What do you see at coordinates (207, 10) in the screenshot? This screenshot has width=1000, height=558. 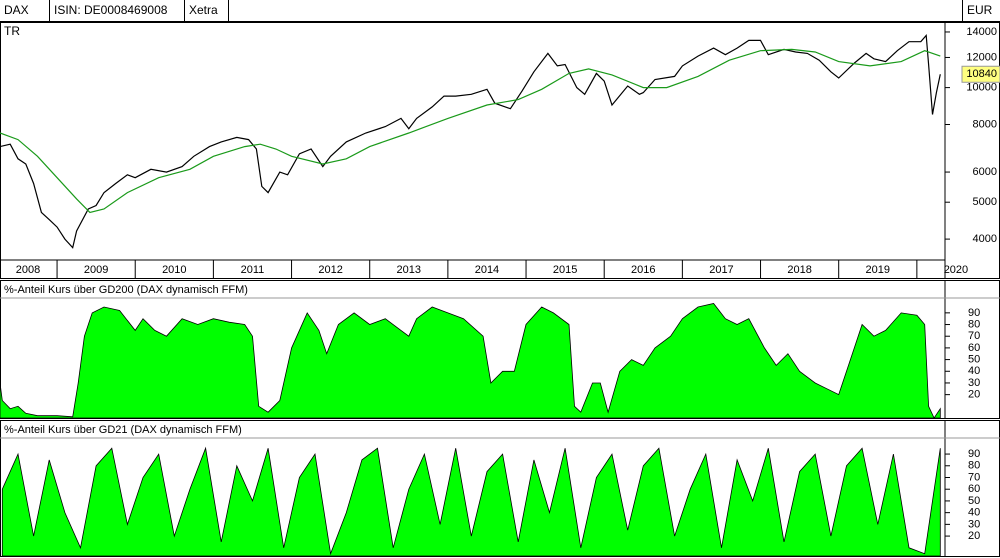 I see `exchange: Xetra` at bounding box center [207, 10].